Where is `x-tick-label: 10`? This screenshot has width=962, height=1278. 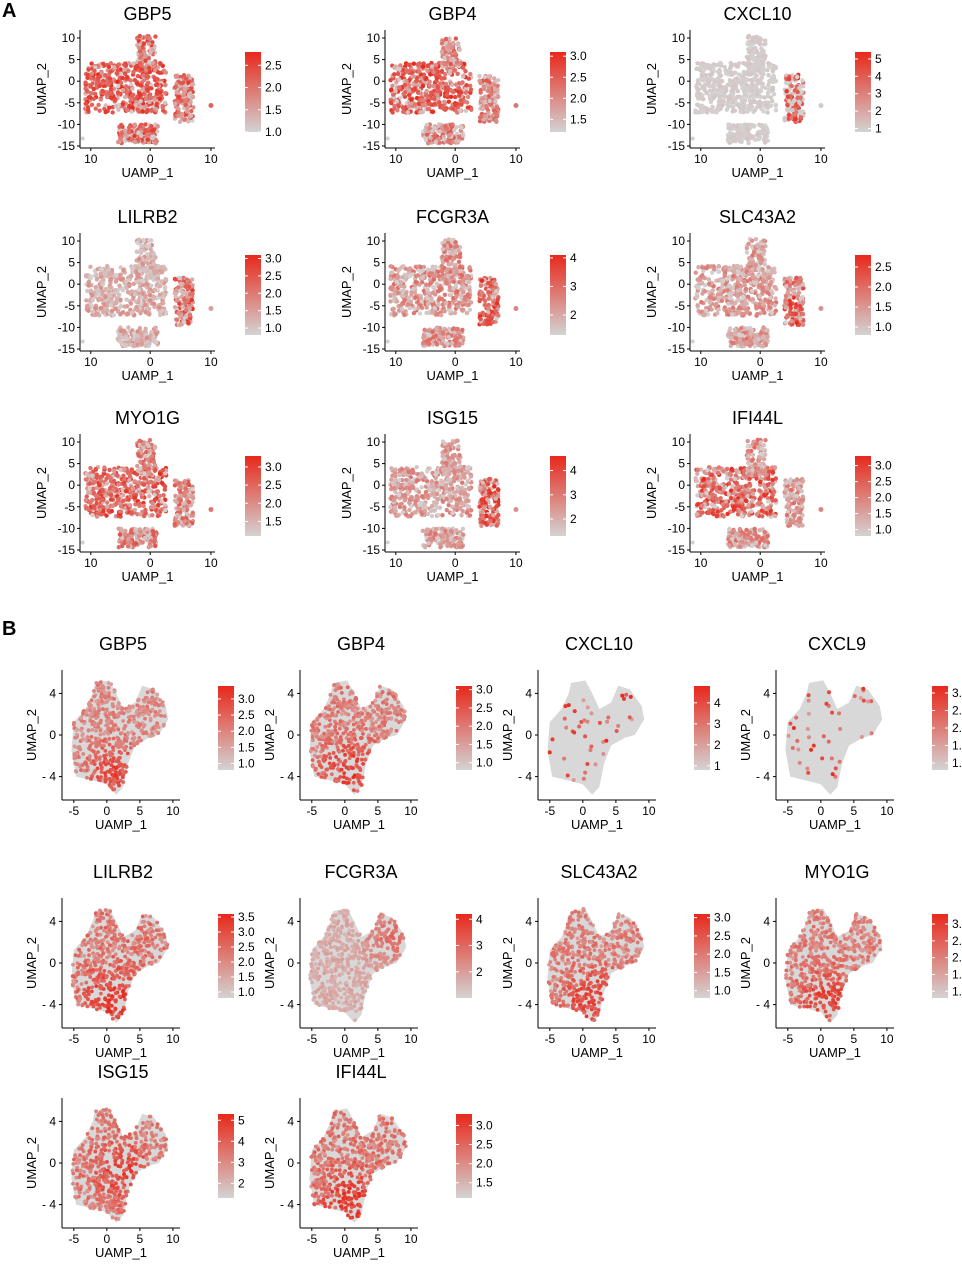
x-tick-label: 10 is located at coordinates (821, 159).